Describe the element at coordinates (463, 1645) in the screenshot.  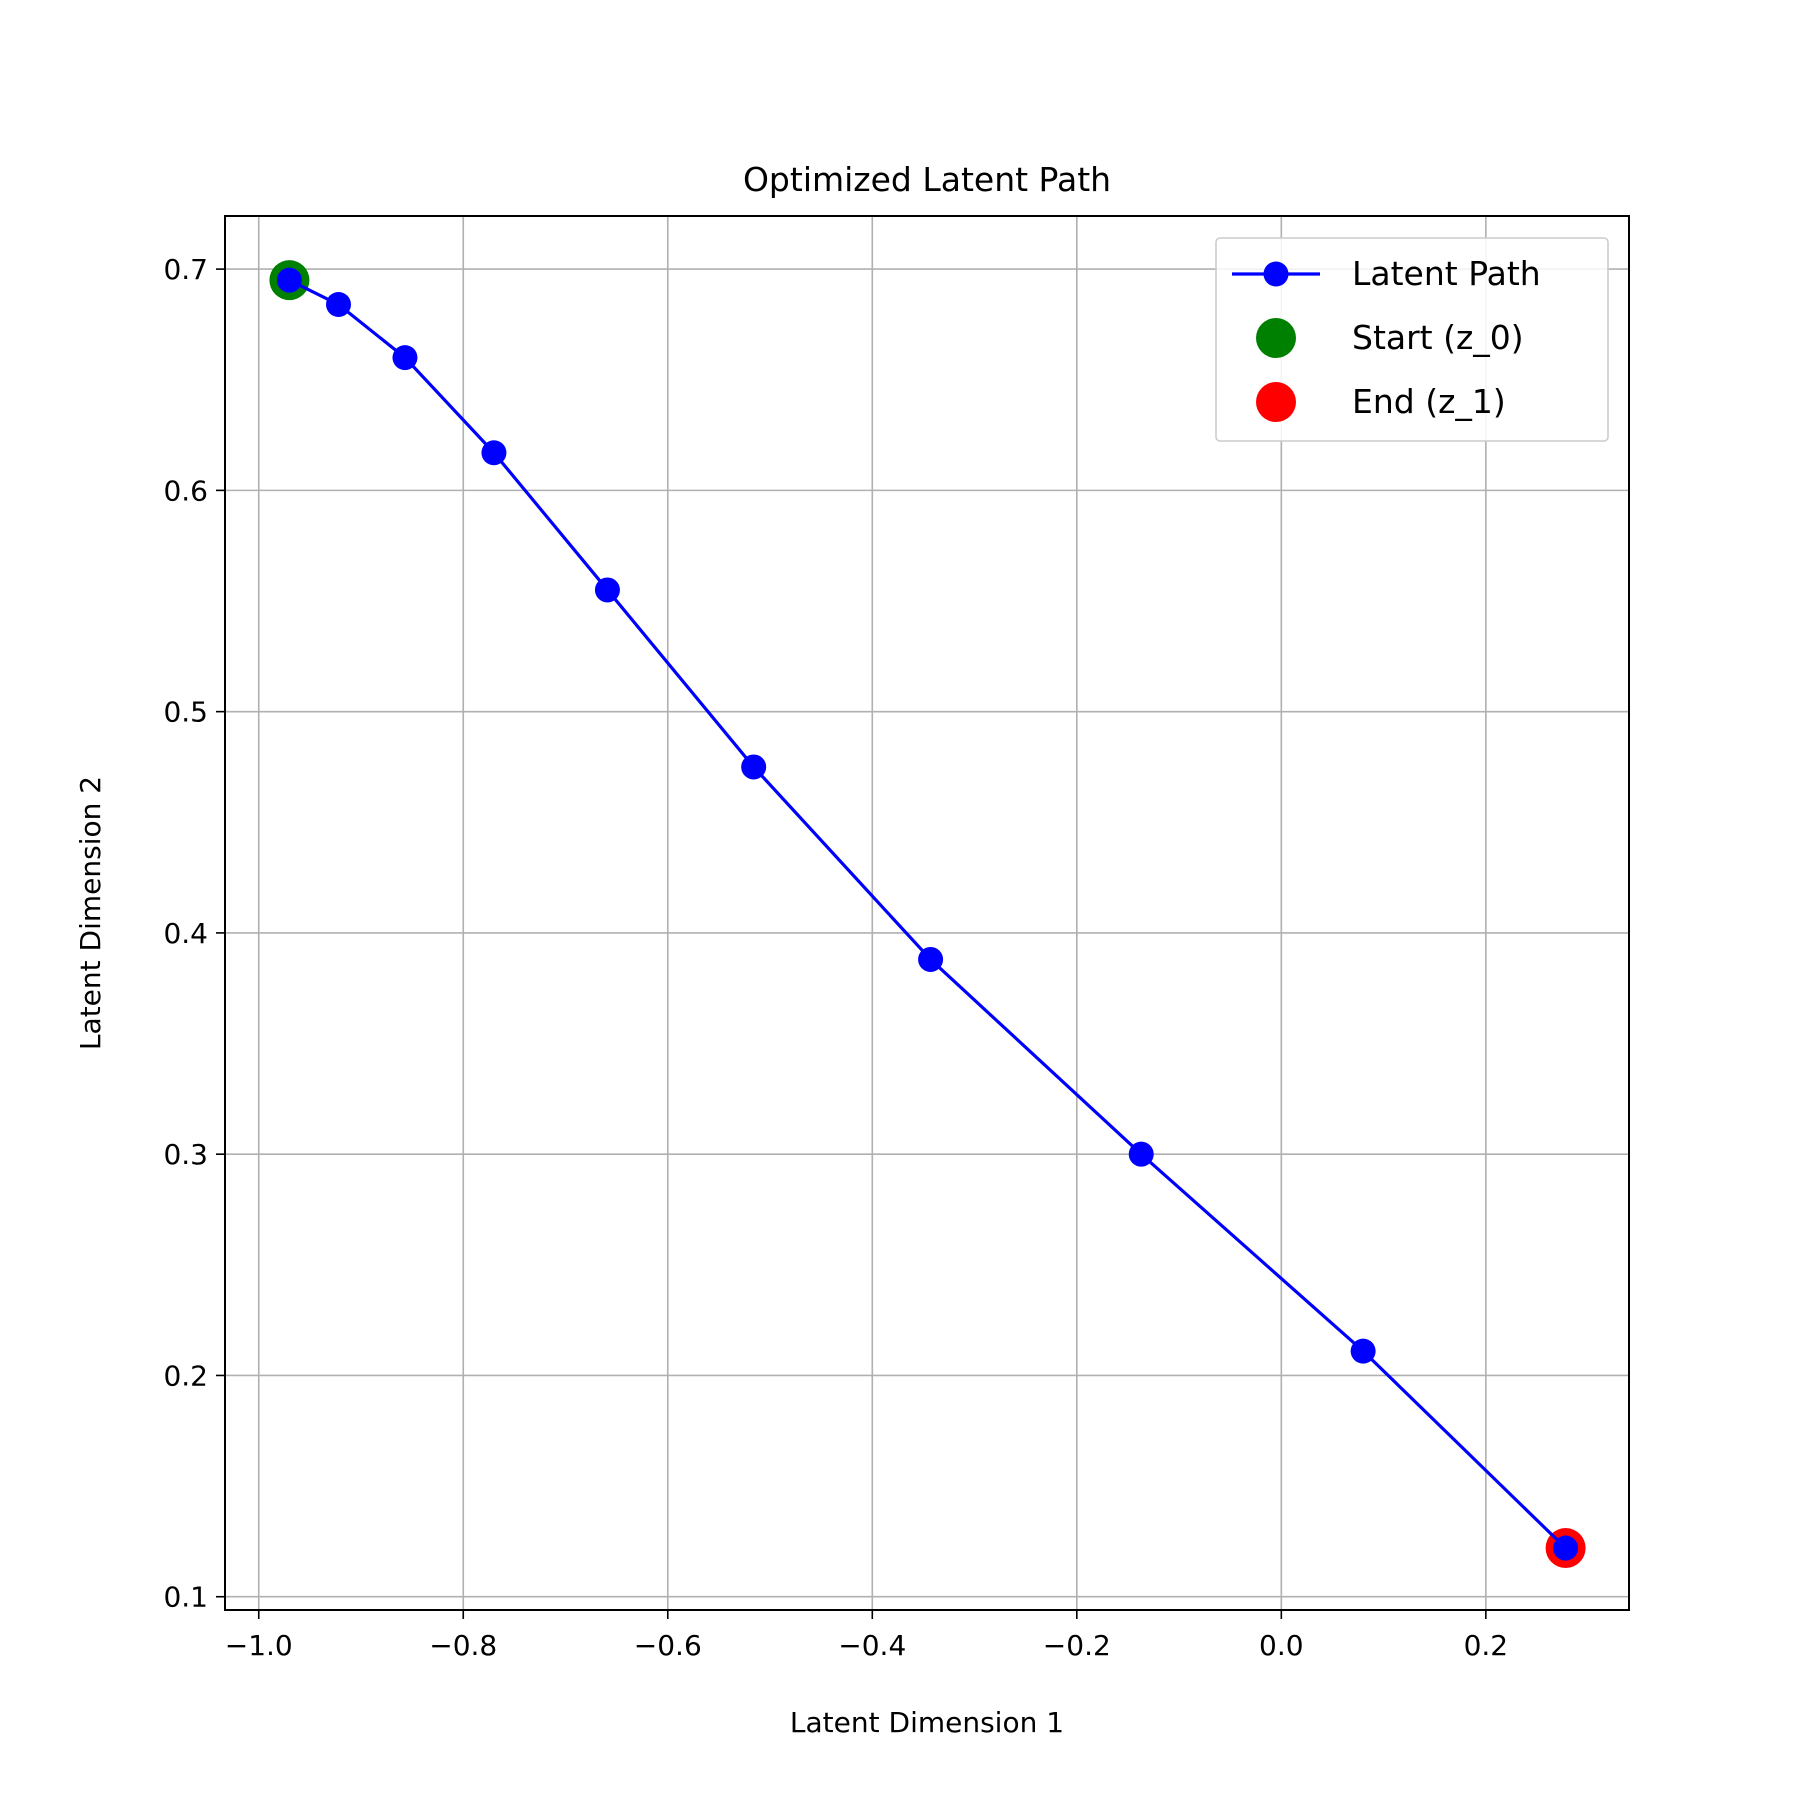
I see `x-tick-label: −0.8` at that location.